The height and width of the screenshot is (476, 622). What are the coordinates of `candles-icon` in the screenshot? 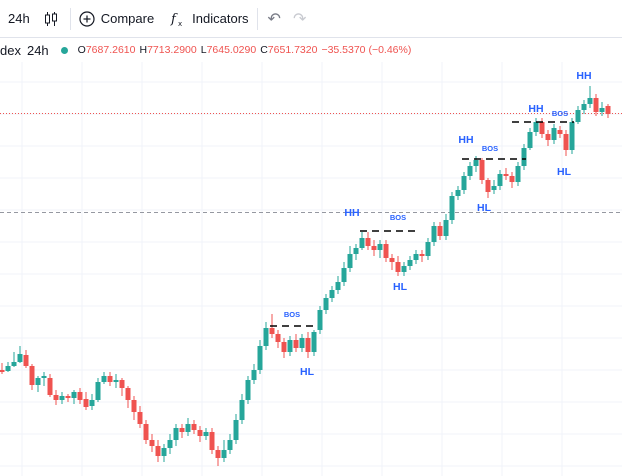 It's located at (51, 19).